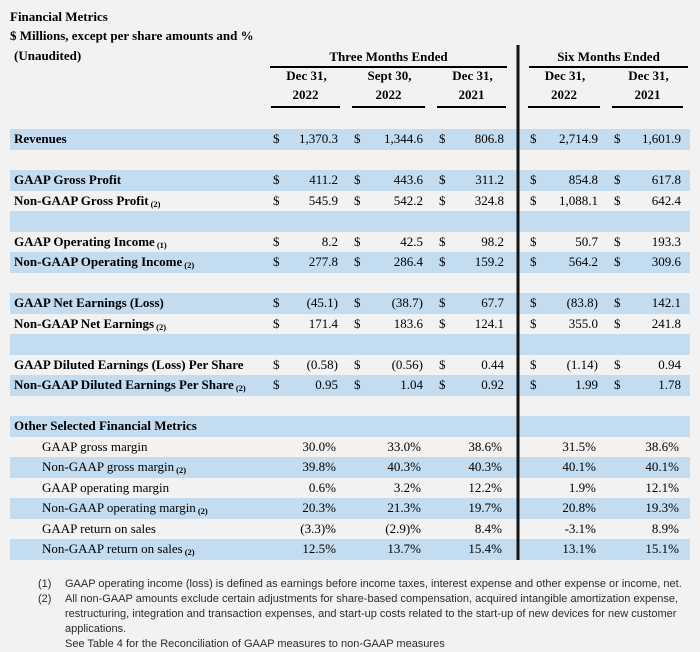 Image resolution: width=700 pixels, height=652 pixels. What do you see at coordinates (138, 508) in the screenshot?
I see `row-label: Non-GAAP operating margin (2)` at bounding box center [138, 508].